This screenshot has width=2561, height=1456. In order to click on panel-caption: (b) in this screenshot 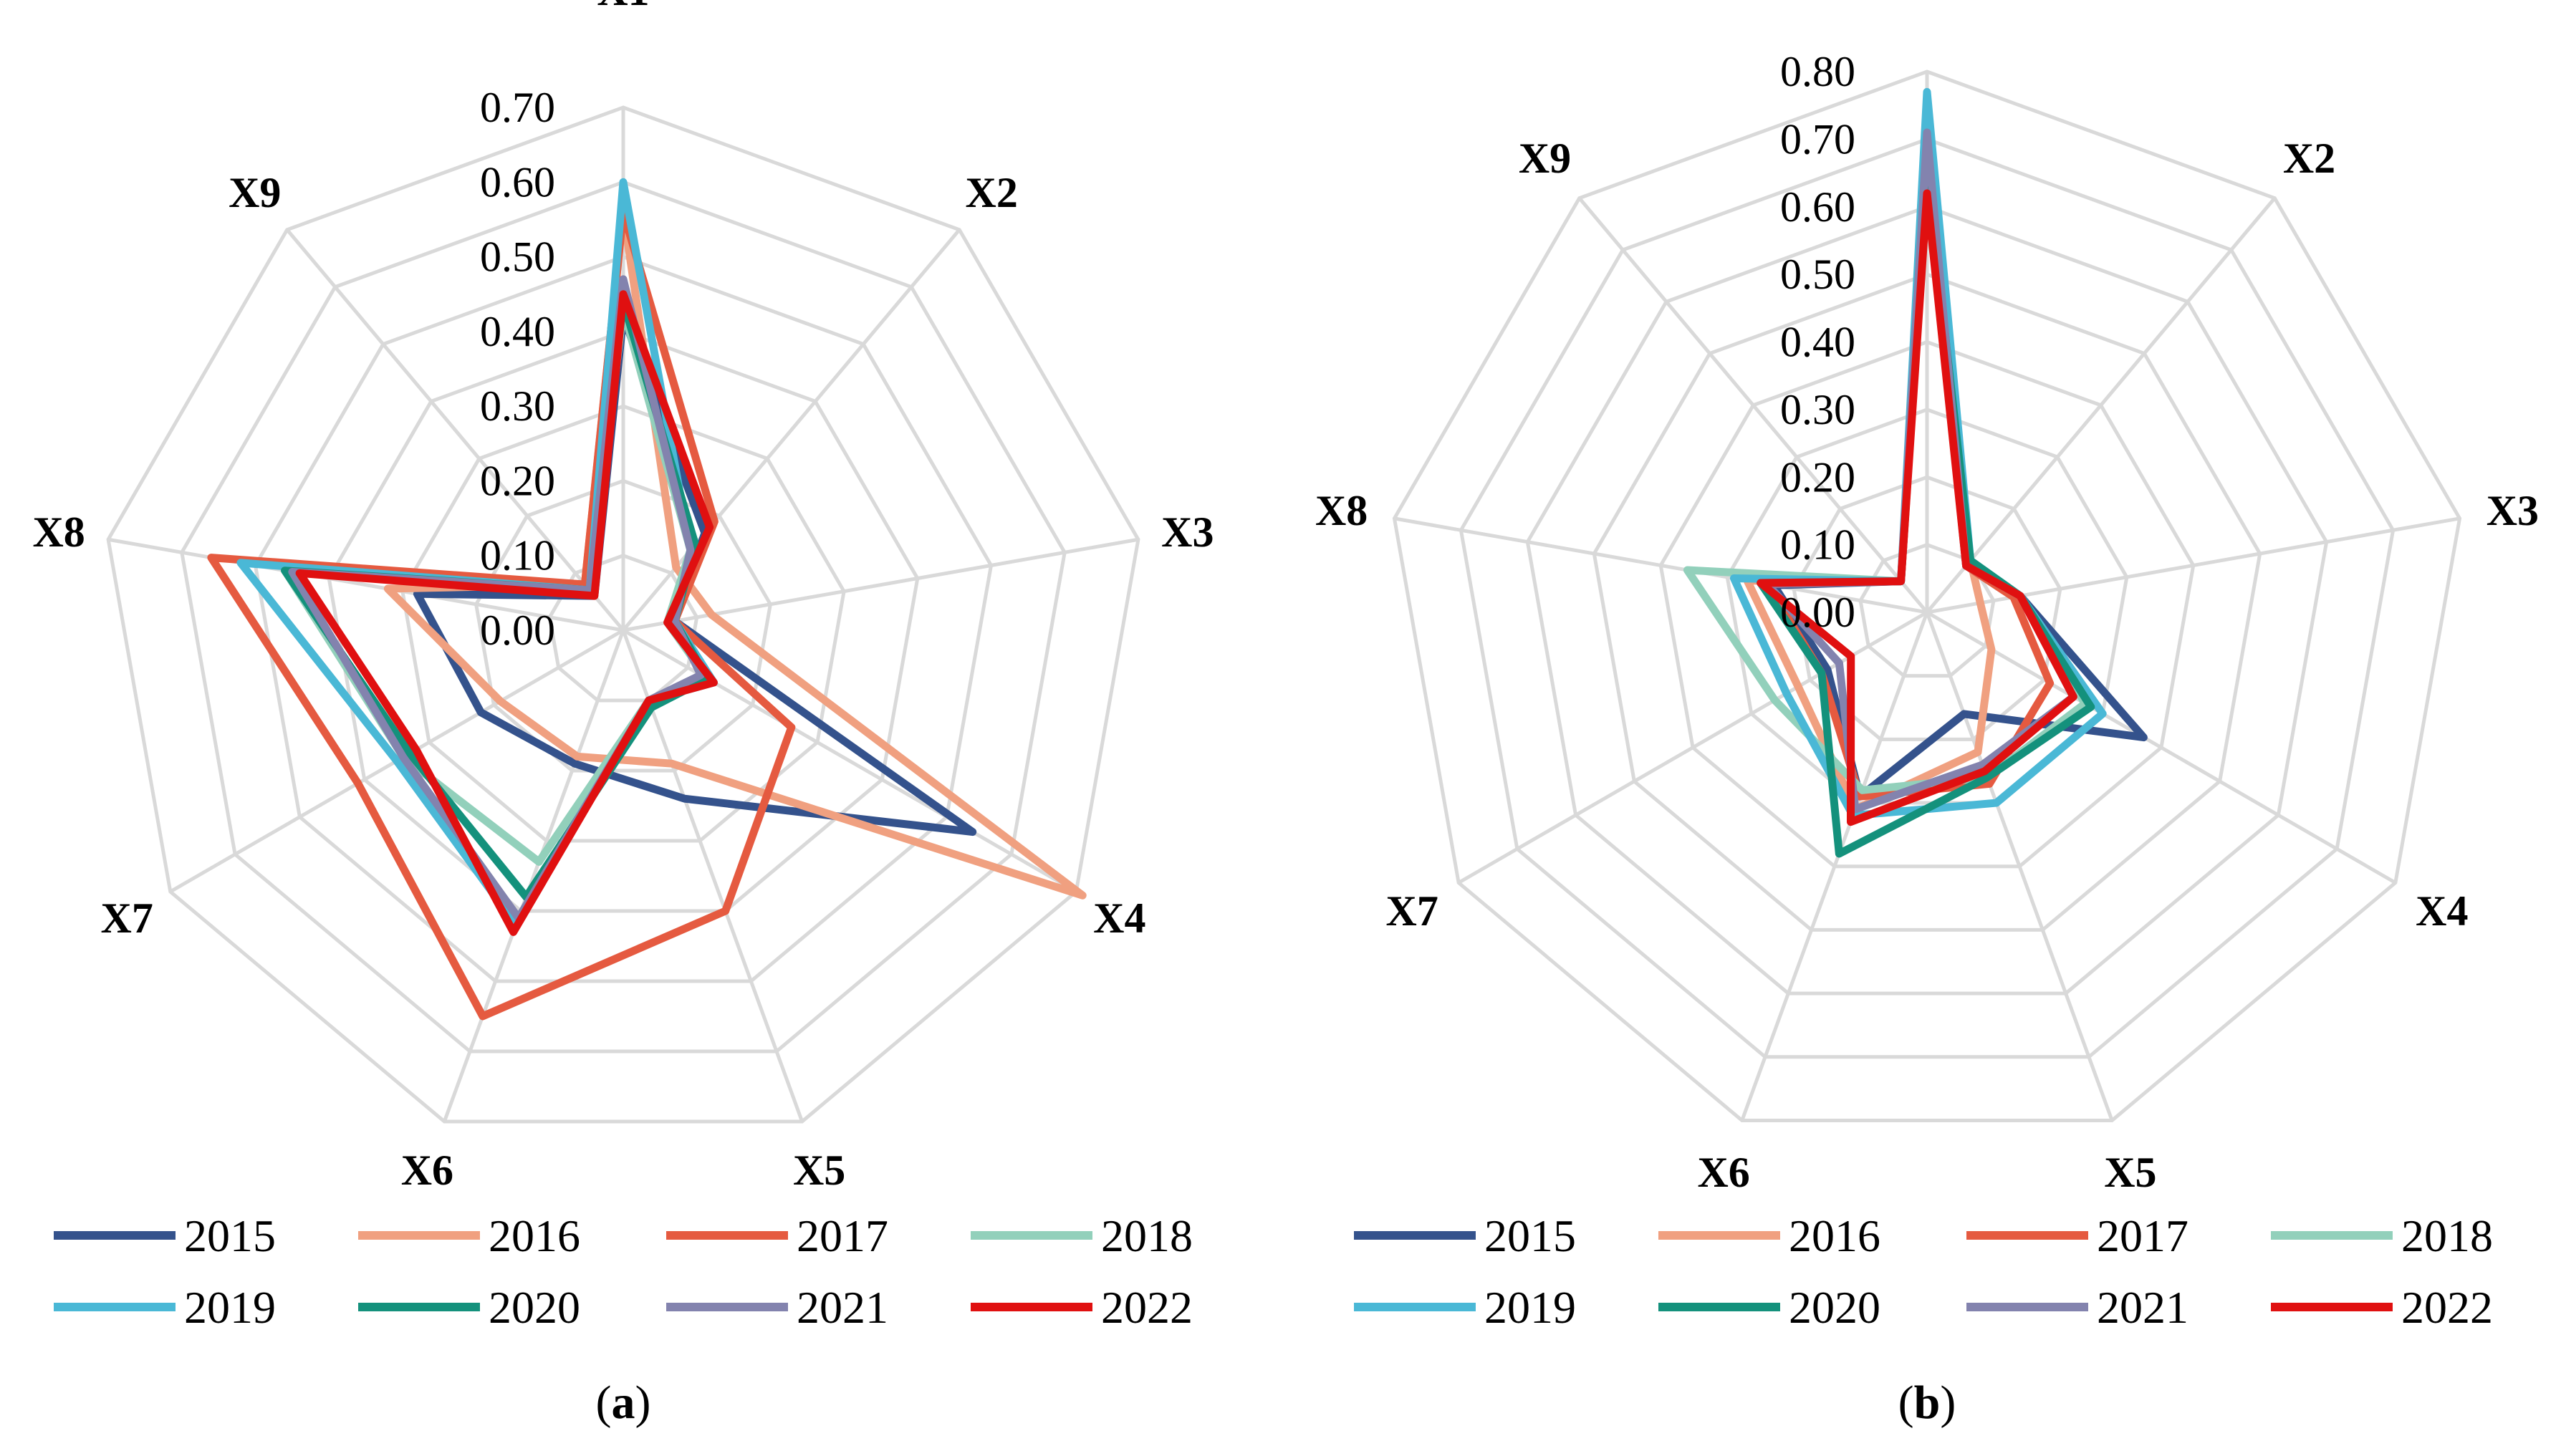, I will do `click(1927, 1403)`.